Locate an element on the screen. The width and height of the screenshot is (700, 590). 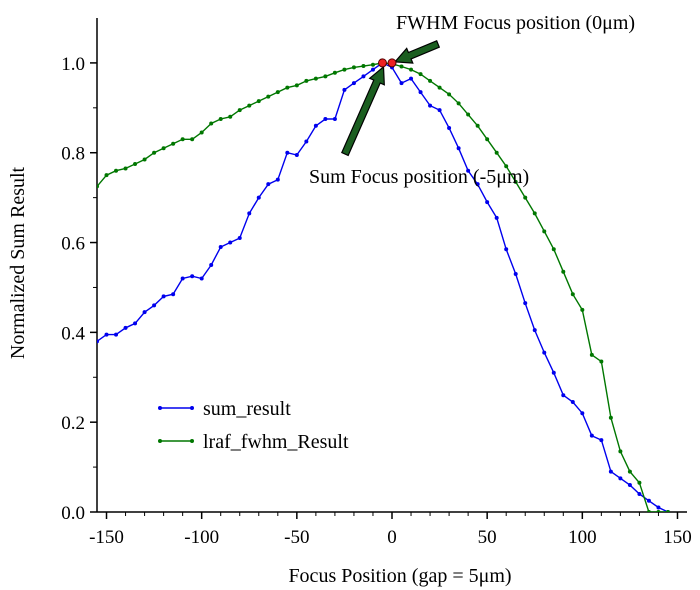
x-tick-label: 100 is located at coordinates (582, 537).